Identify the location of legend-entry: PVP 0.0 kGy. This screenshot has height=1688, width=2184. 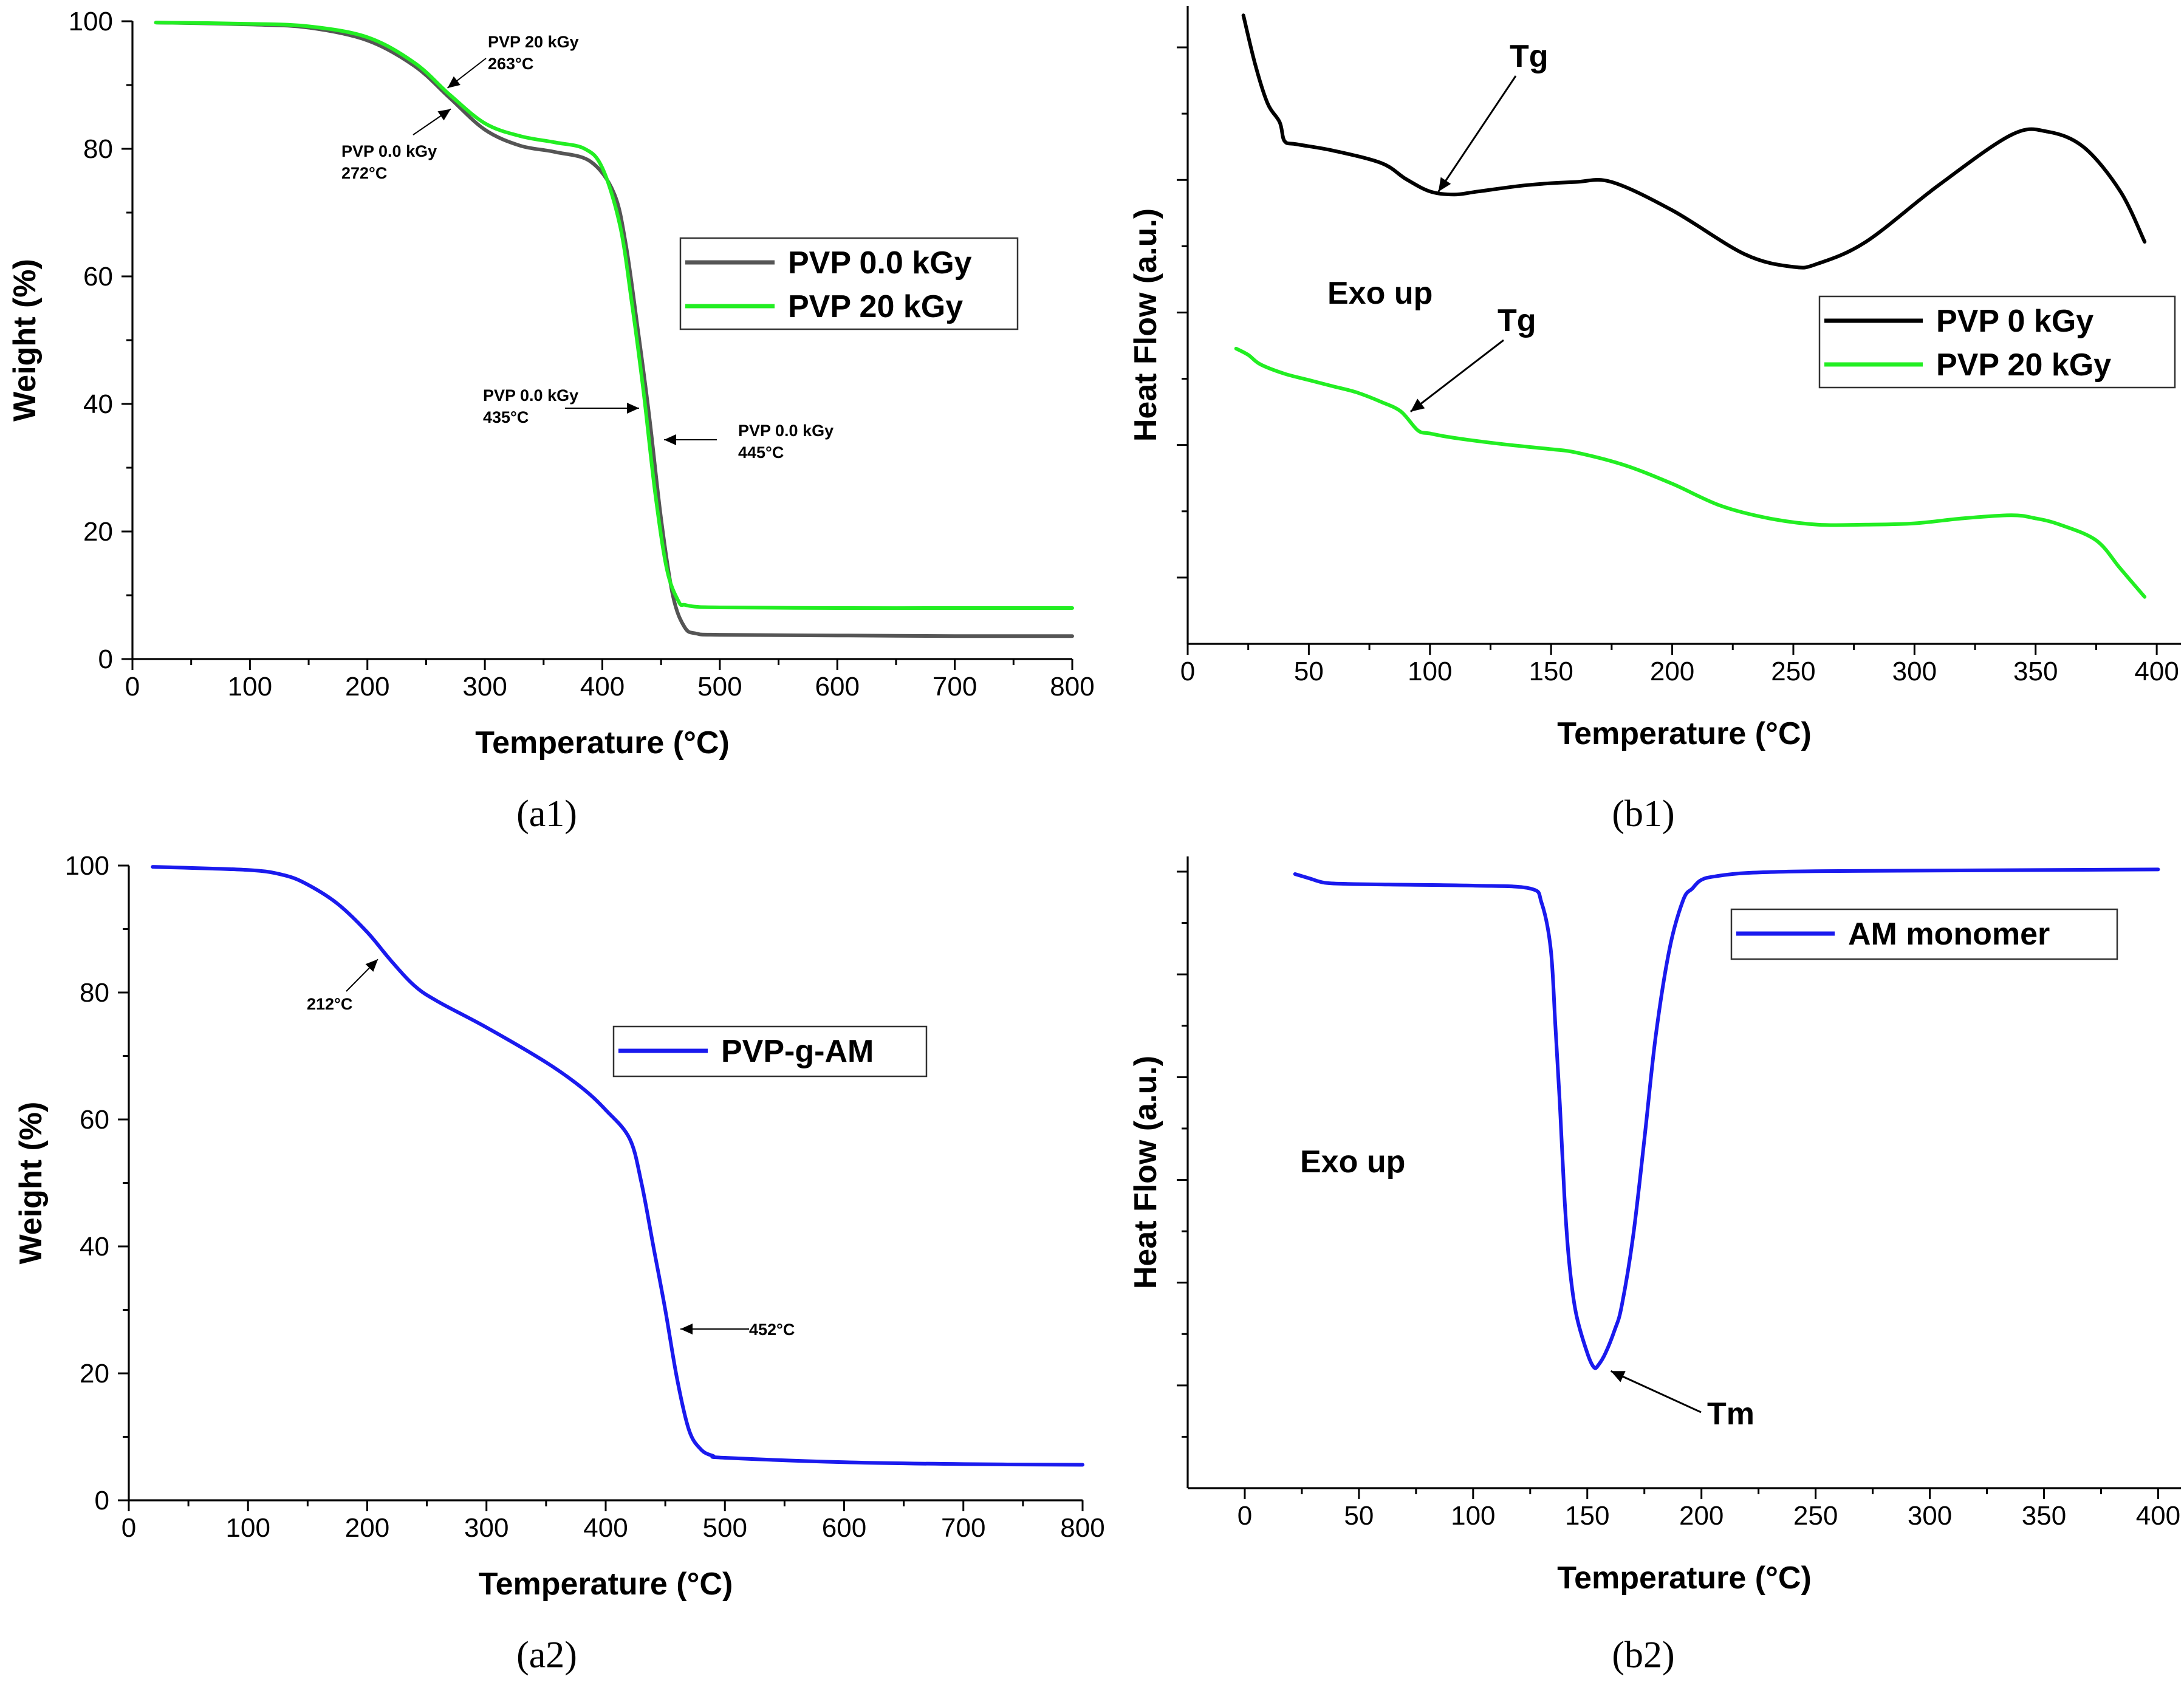
(880, 263).